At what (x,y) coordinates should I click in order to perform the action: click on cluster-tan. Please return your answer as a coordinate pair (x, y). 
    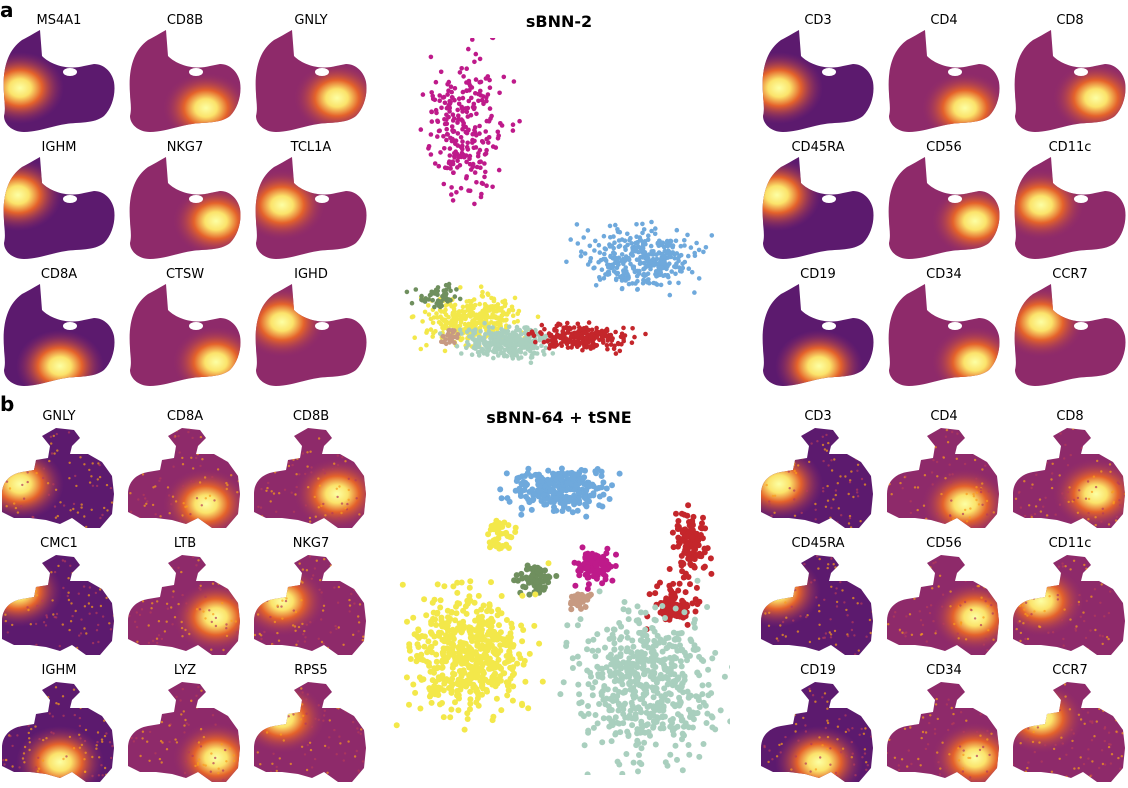
    Looking at the image, I should click on (581, 601).